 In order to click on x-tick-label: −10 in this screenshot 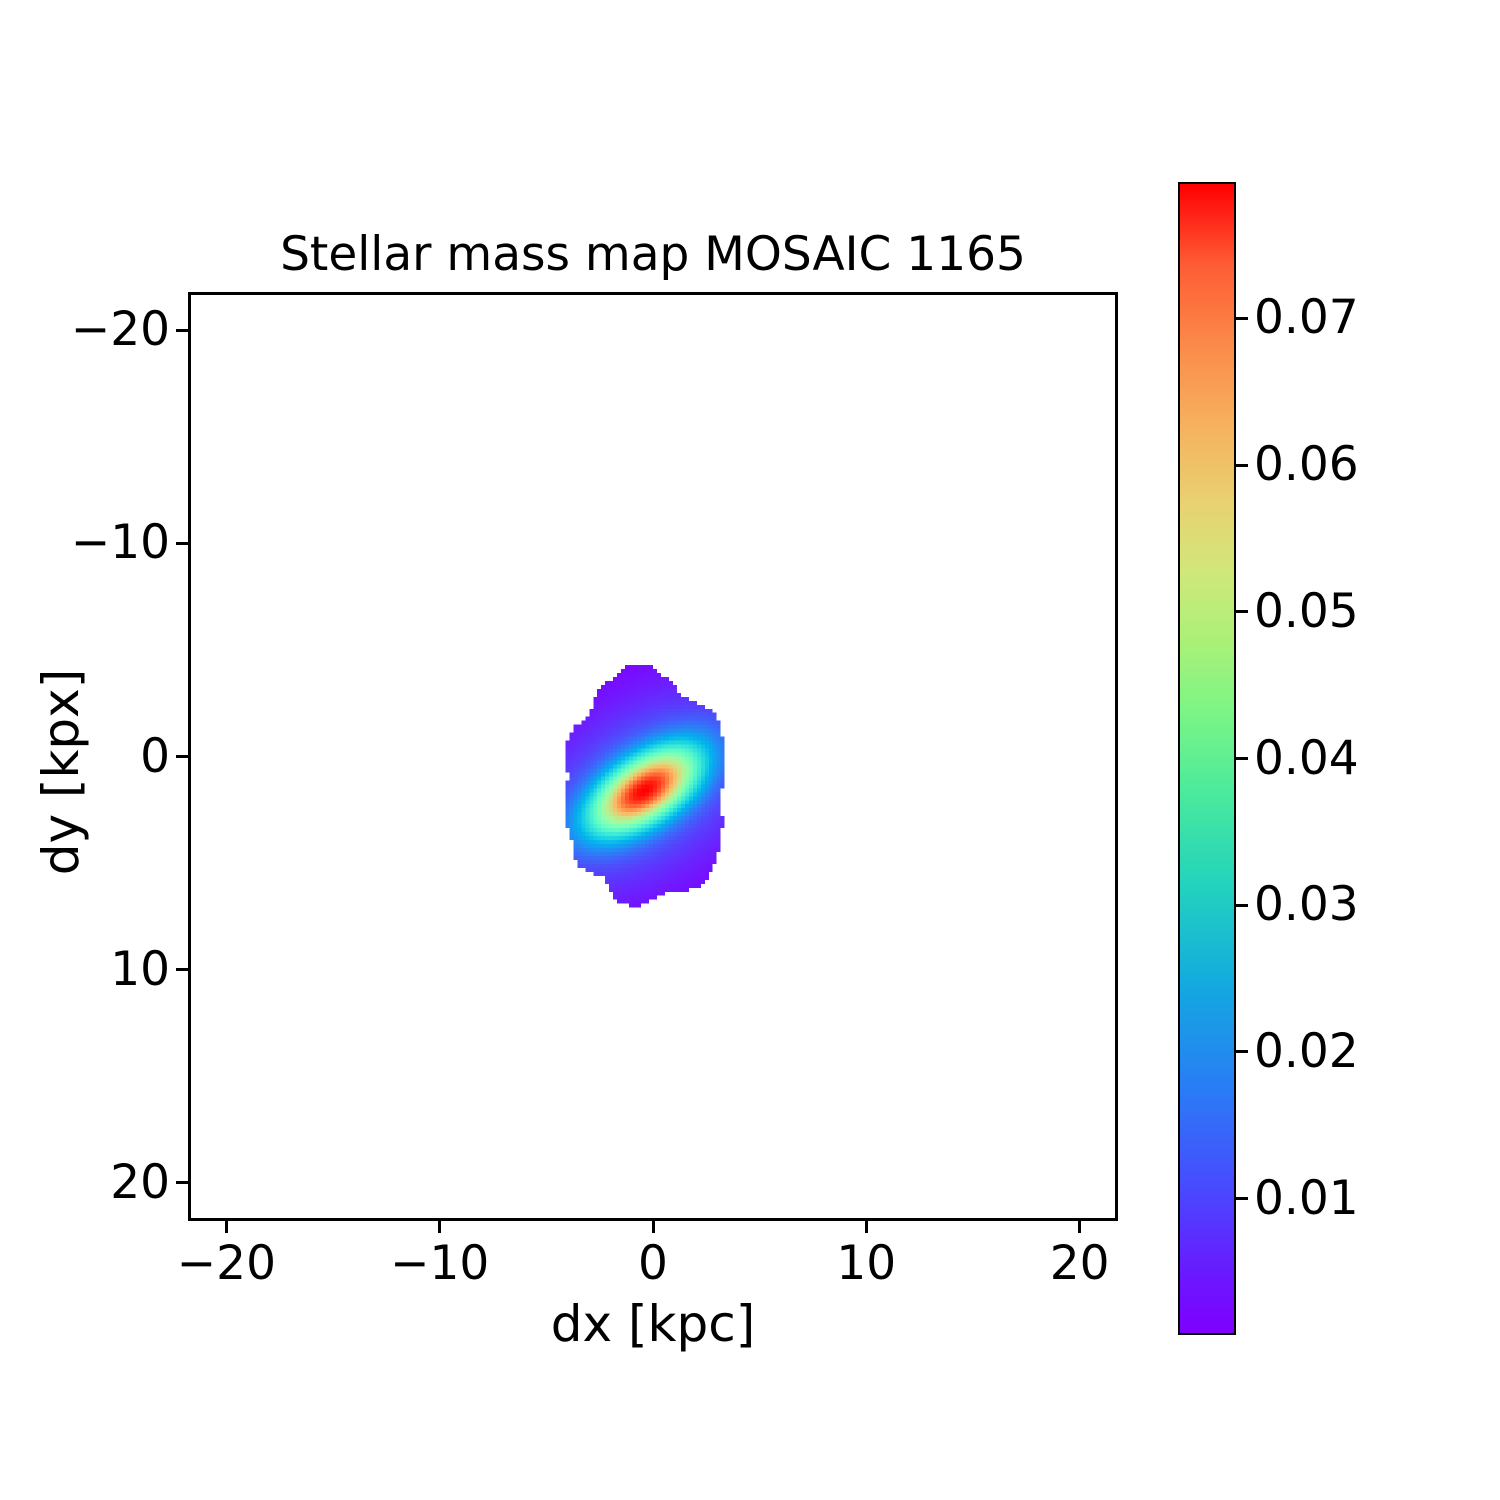, I will do `click(440, 1263)`.